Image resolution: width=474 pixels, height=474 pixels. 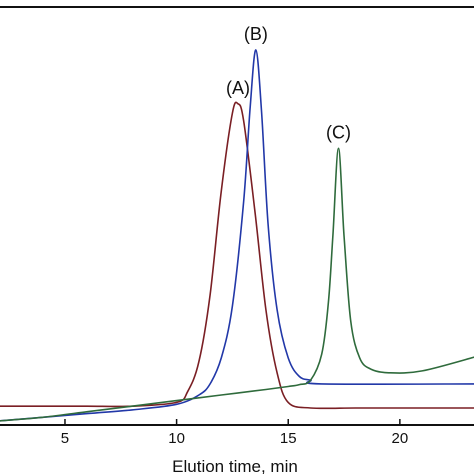 What do you see at coordinates (234, 433) in the screenshot?
I see `x-axis-ticks: 5 10 15 20` at bounding box center [234, 433].